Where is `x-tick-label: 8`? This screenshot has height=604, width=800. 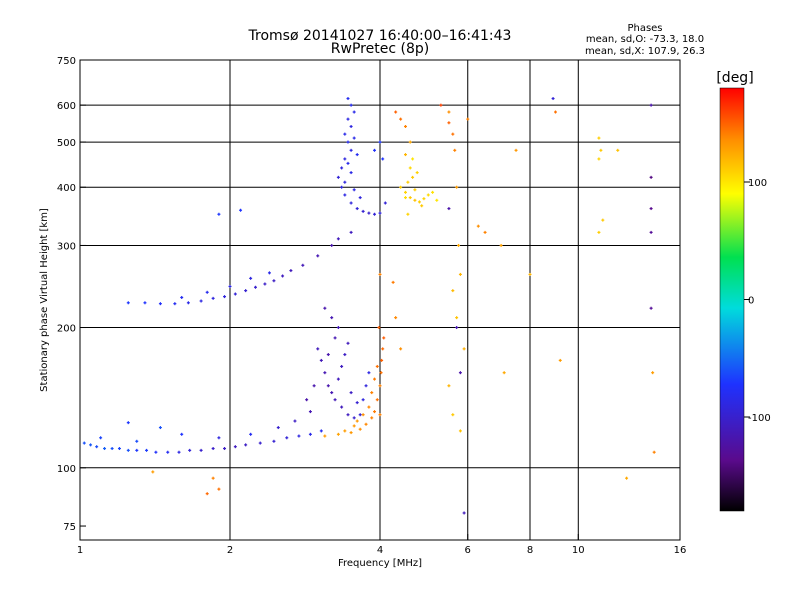 x-tick-label: 8 is located at coordinates (530, 550).